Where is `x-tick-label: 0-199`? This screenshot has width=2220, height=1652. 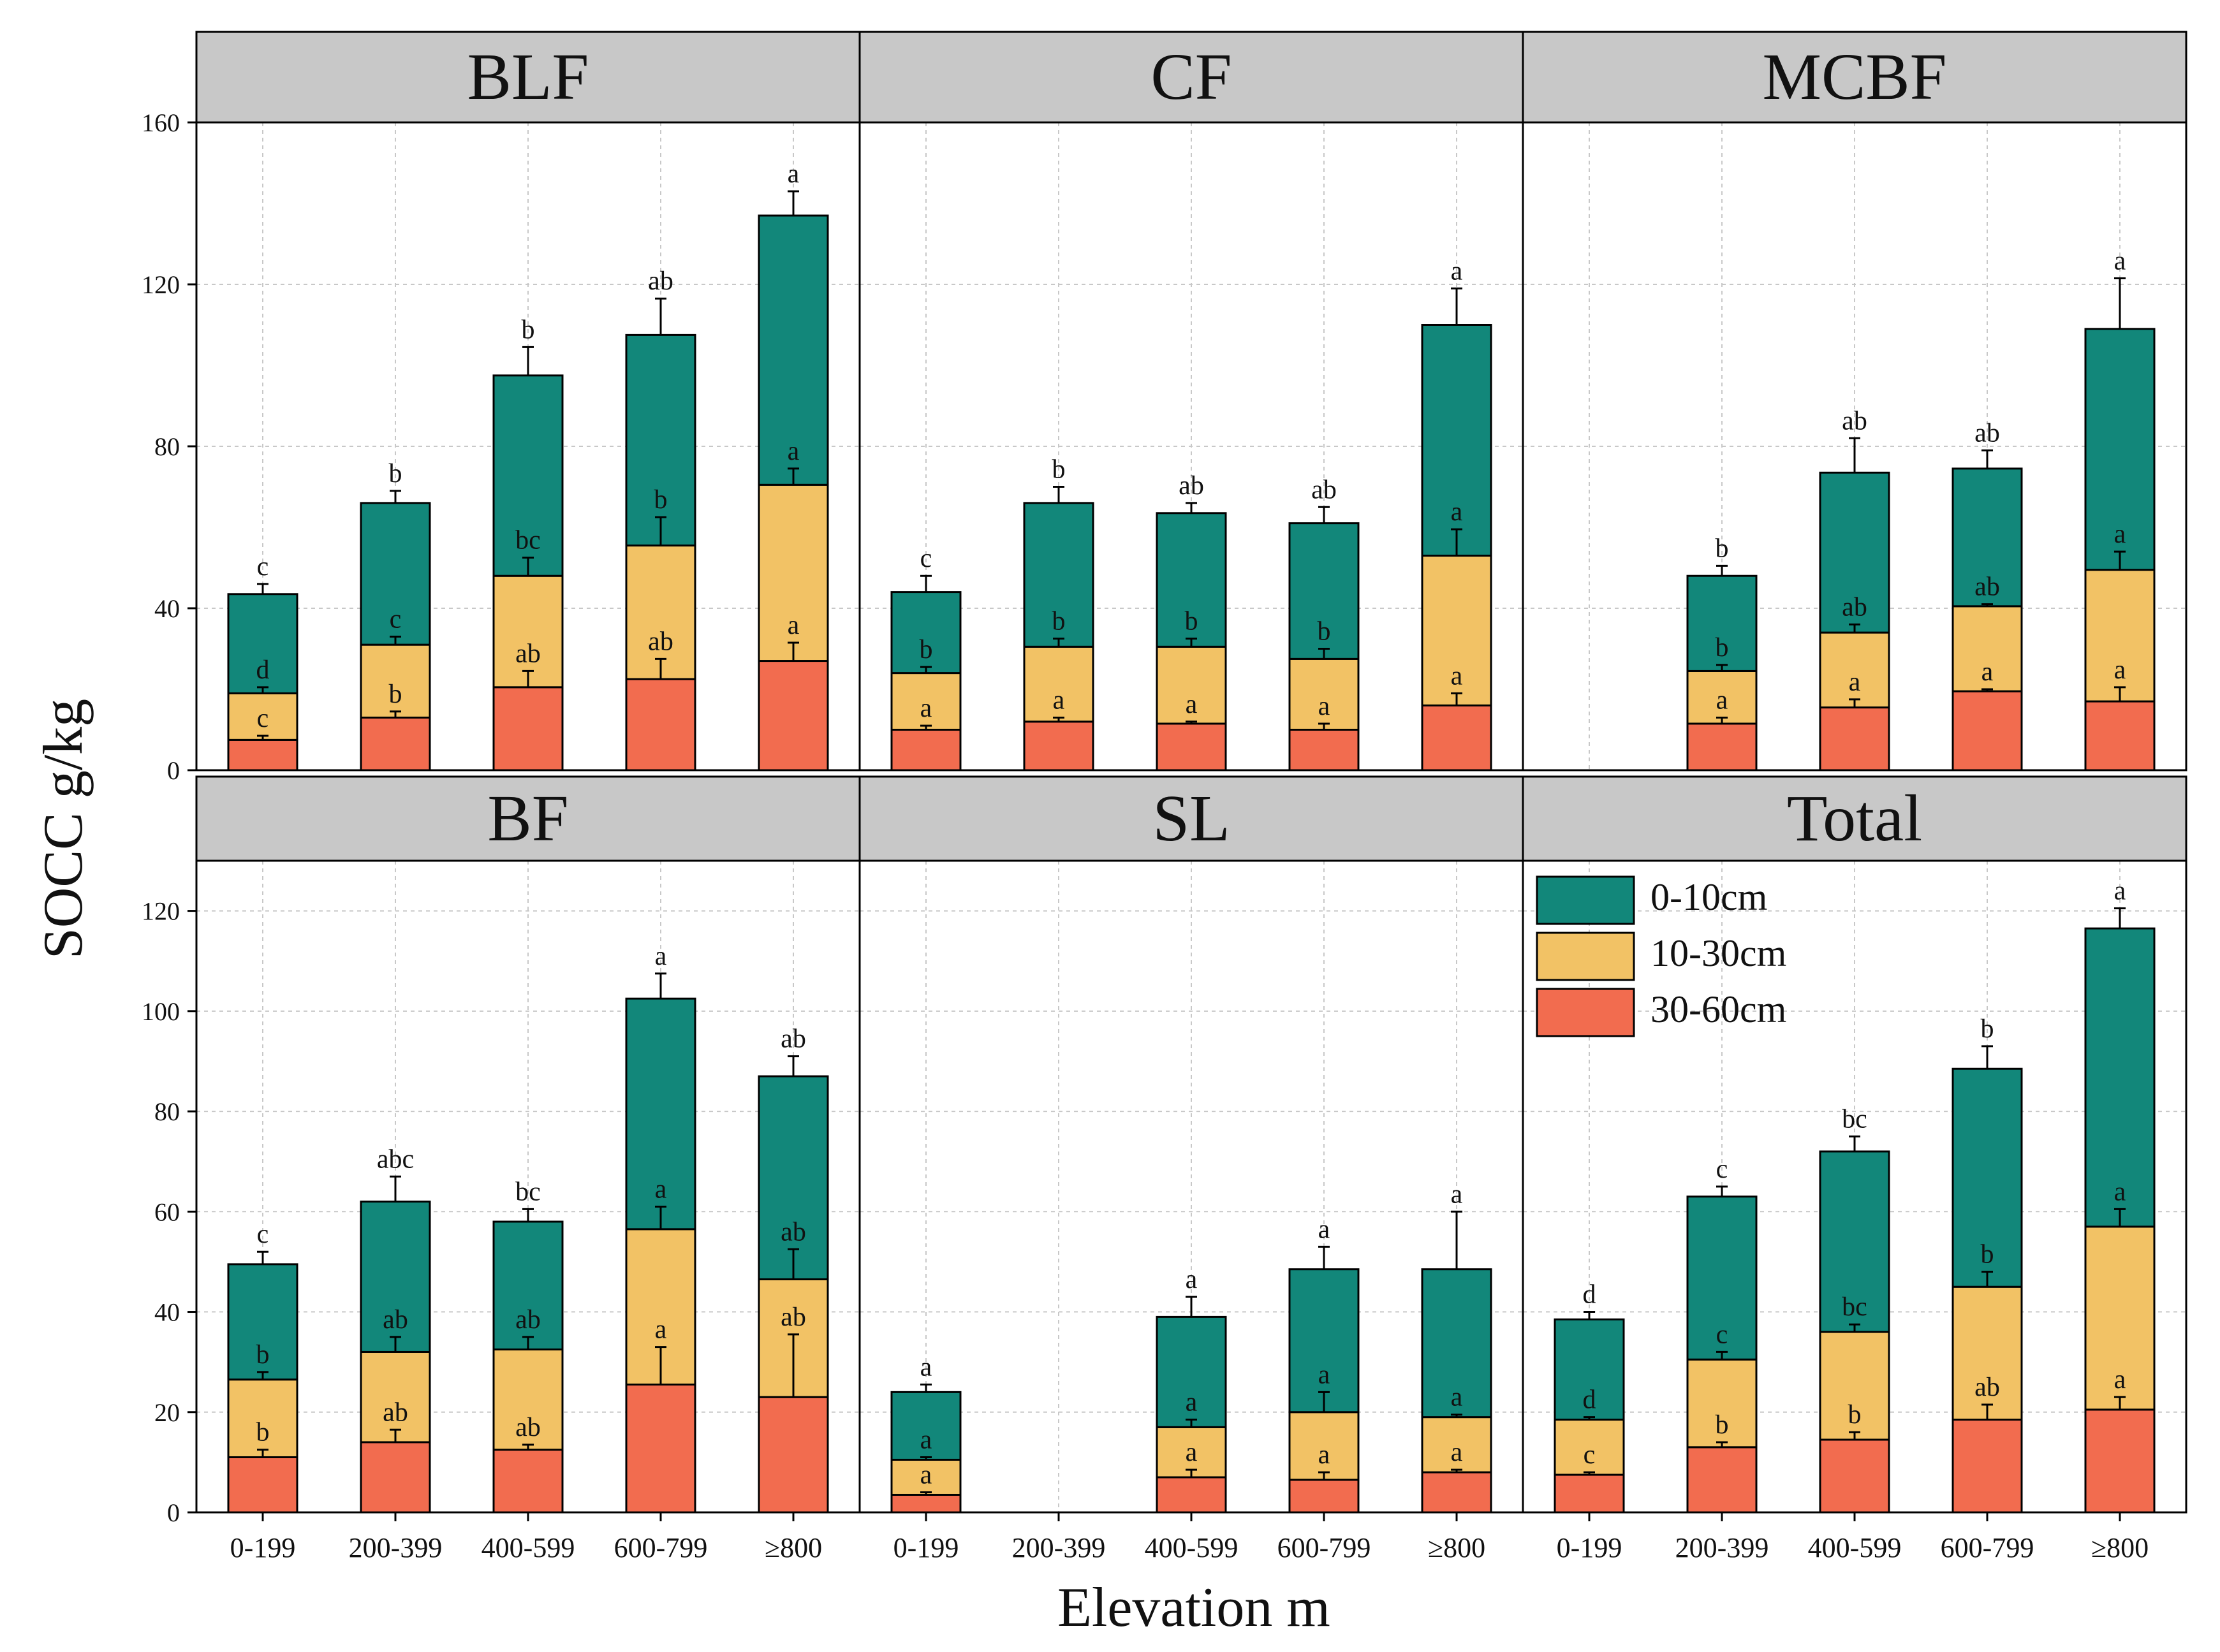
x-tick-label: 0-199 is located at coordinates (926, 1548).